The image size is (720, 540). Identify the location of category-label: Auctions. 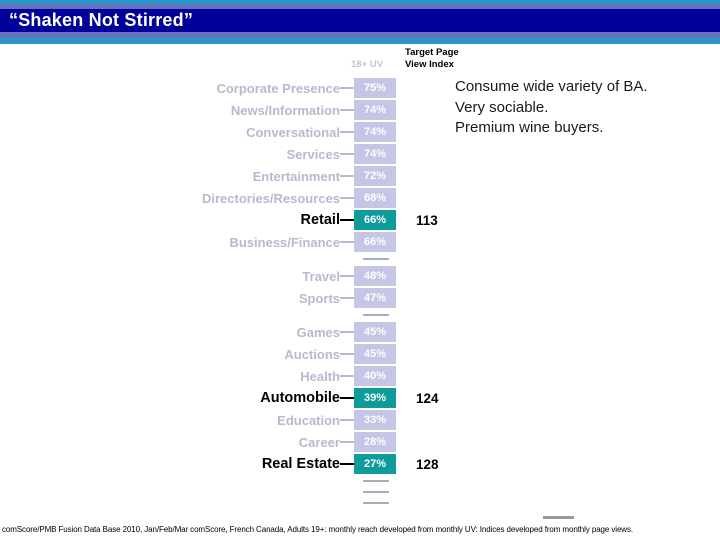
(312, 354).